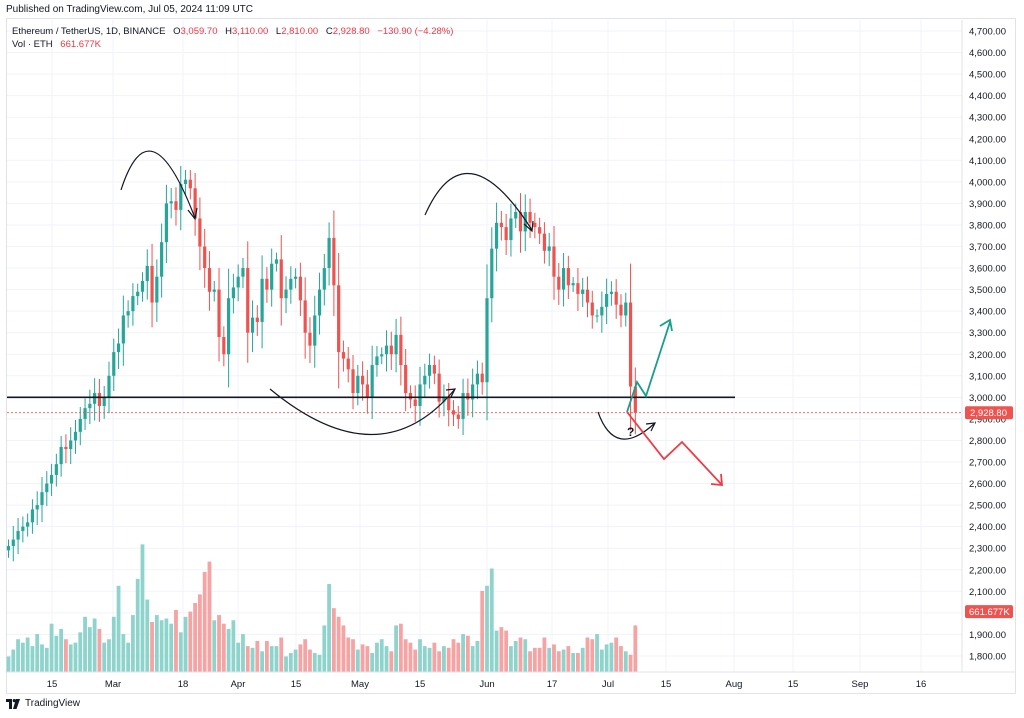 This screenshot has height=718, width=1024. Describe the element at coordinates (734, 684) in the screenshot. I see `time-tick-label: Aug` at that location.